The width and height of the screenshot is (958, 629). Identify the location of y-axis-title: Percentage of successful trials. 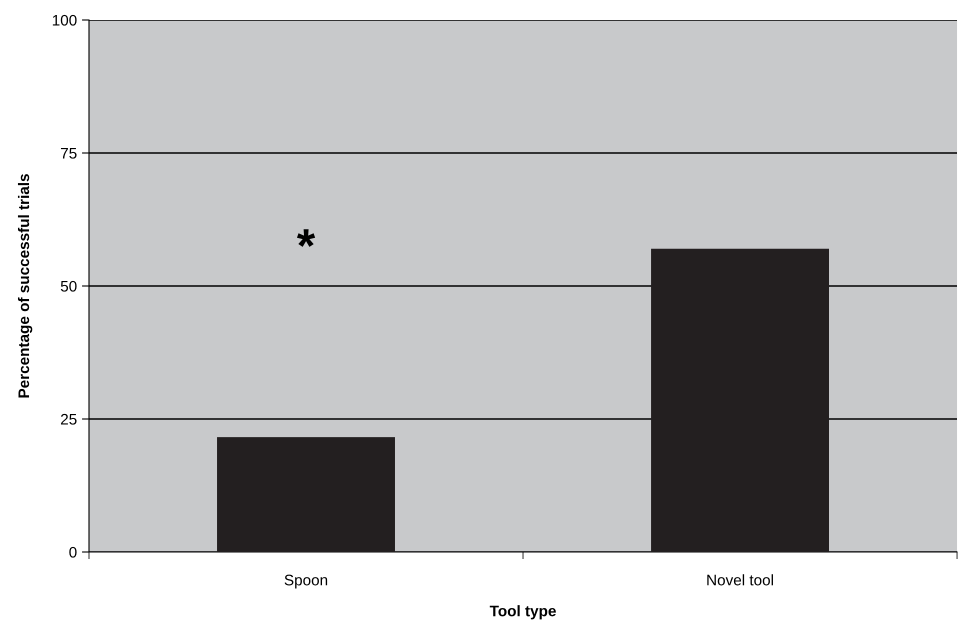
(25, 286).